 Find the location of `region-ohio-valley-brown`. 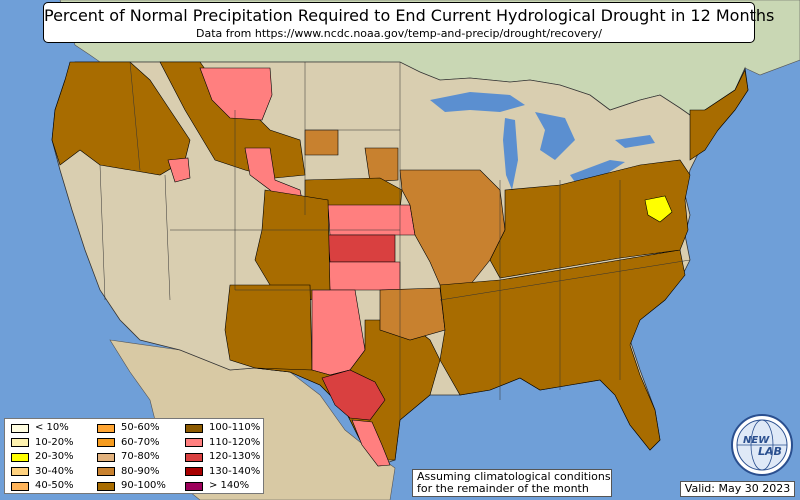

region-ohio-valley-brown is located at coordinates (590, 219).